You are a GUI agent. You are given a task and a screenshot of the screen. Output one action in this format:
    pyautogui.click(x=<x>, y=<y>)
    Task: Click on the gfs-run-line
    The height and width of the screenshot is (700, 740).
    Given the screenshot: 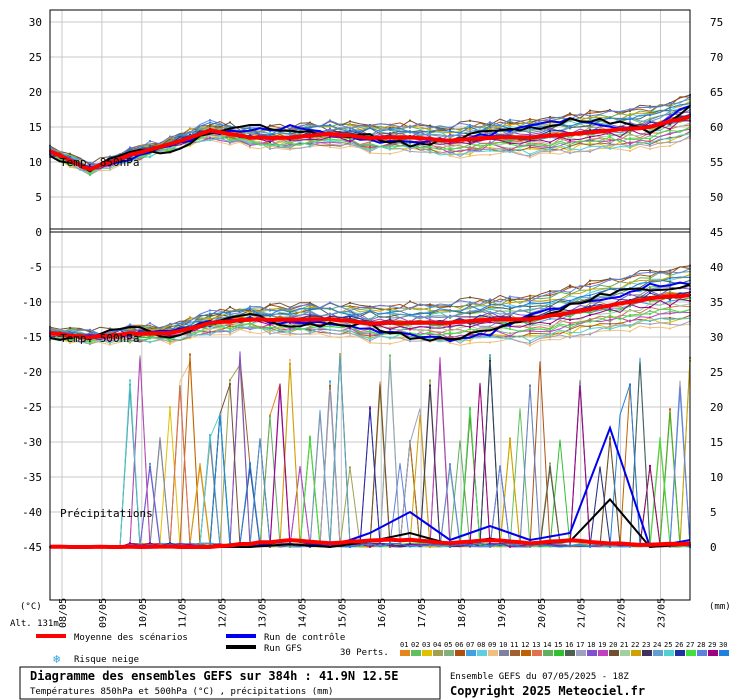 What is the action you would take?
    pyautogui.click(x=370, y=139)
    